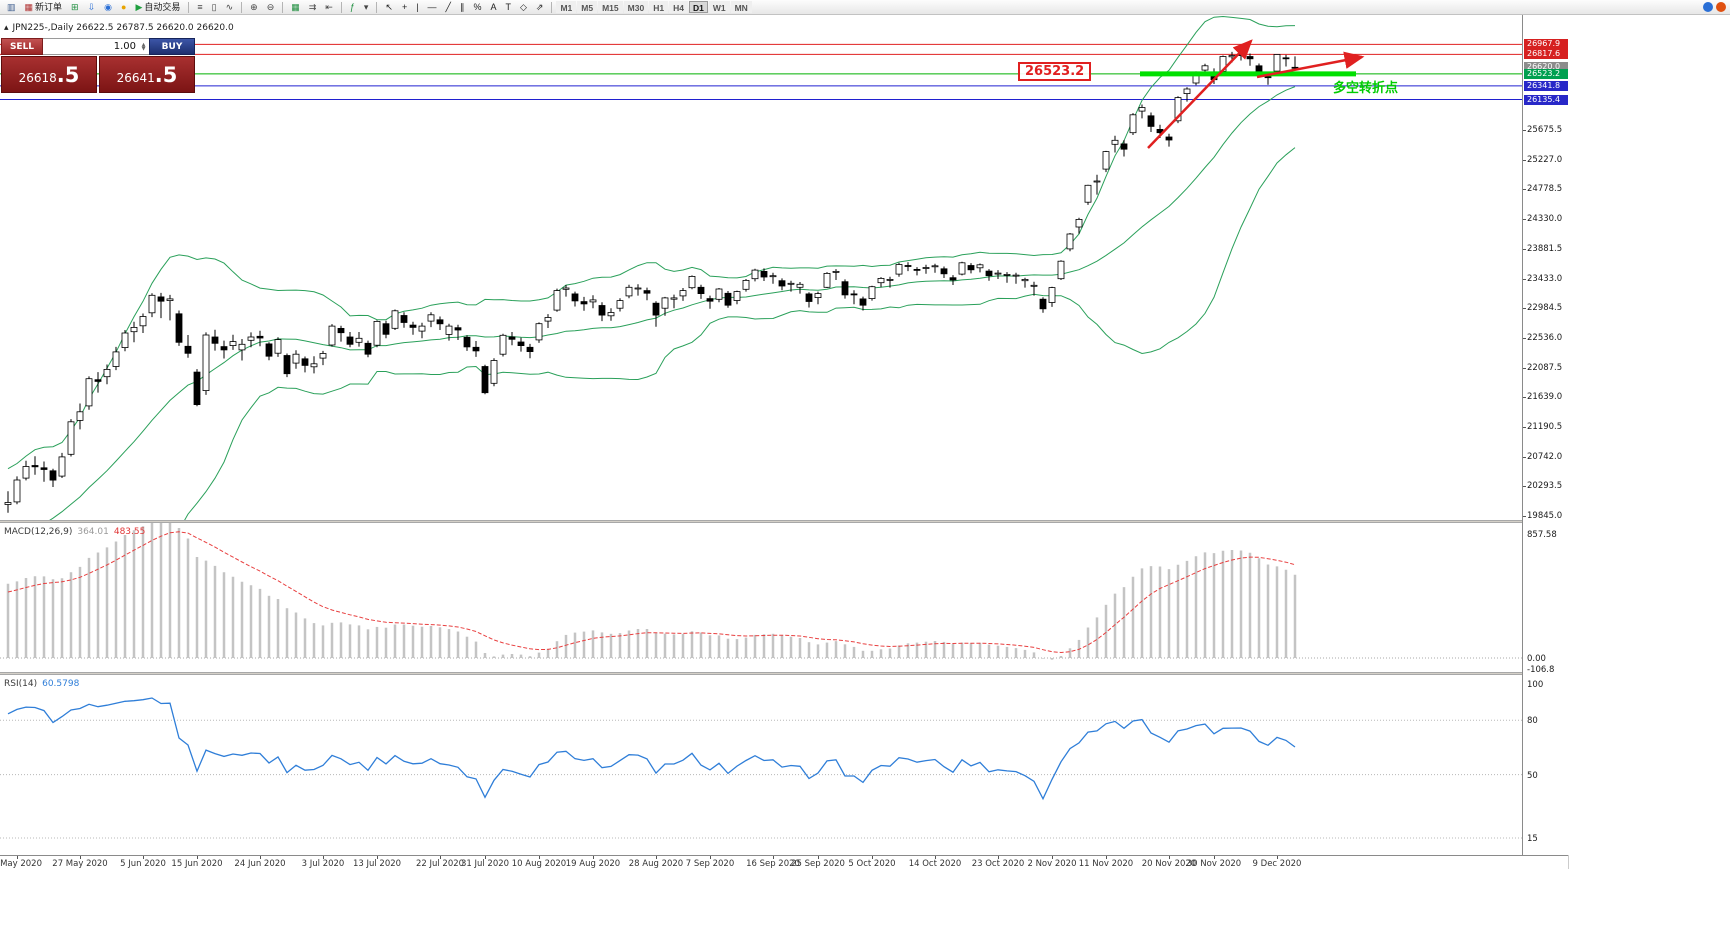 Image resolution: width=1730 pixels, height=940 pixels. Describe the element at coordinates (566, 7) in the screenshot. I see `timeframe-m1: M1` at that location.